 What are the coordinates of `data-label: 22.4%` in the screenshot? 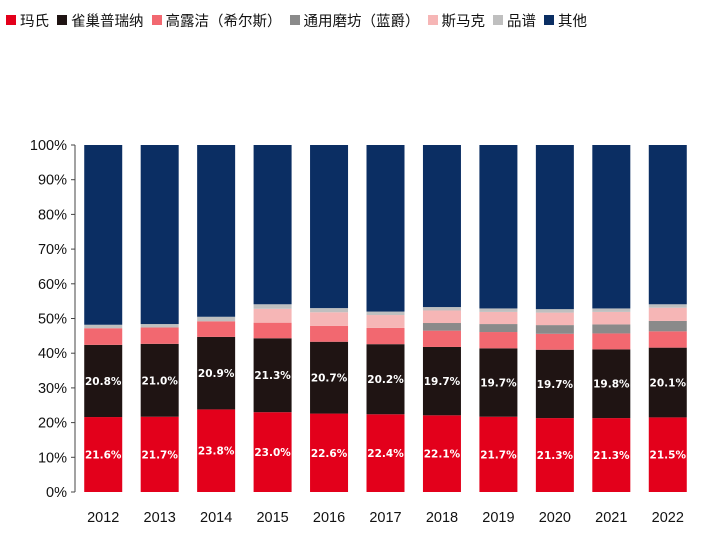 It's located at (385, 454).